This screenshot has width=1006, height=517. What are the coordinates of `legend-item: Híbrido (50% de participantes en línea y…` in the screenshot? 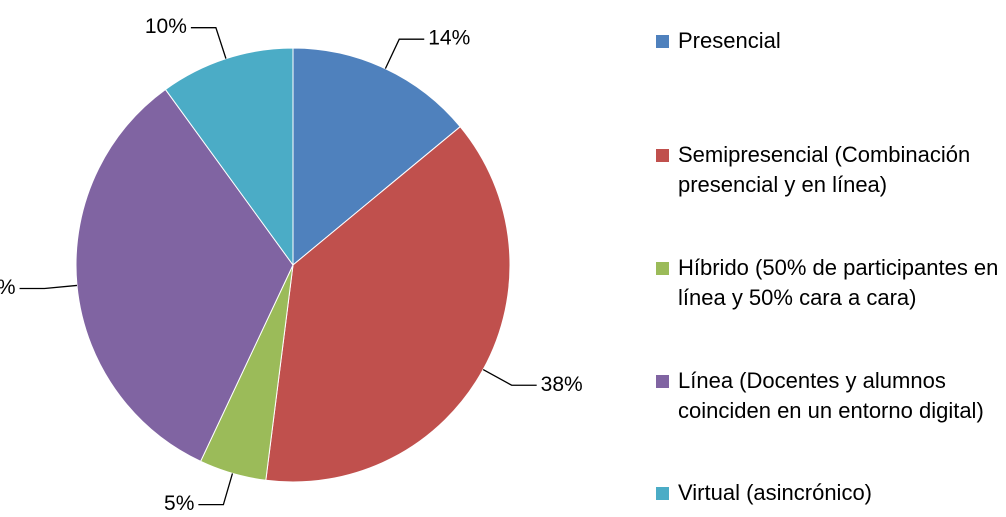 It's located at (828, 283).